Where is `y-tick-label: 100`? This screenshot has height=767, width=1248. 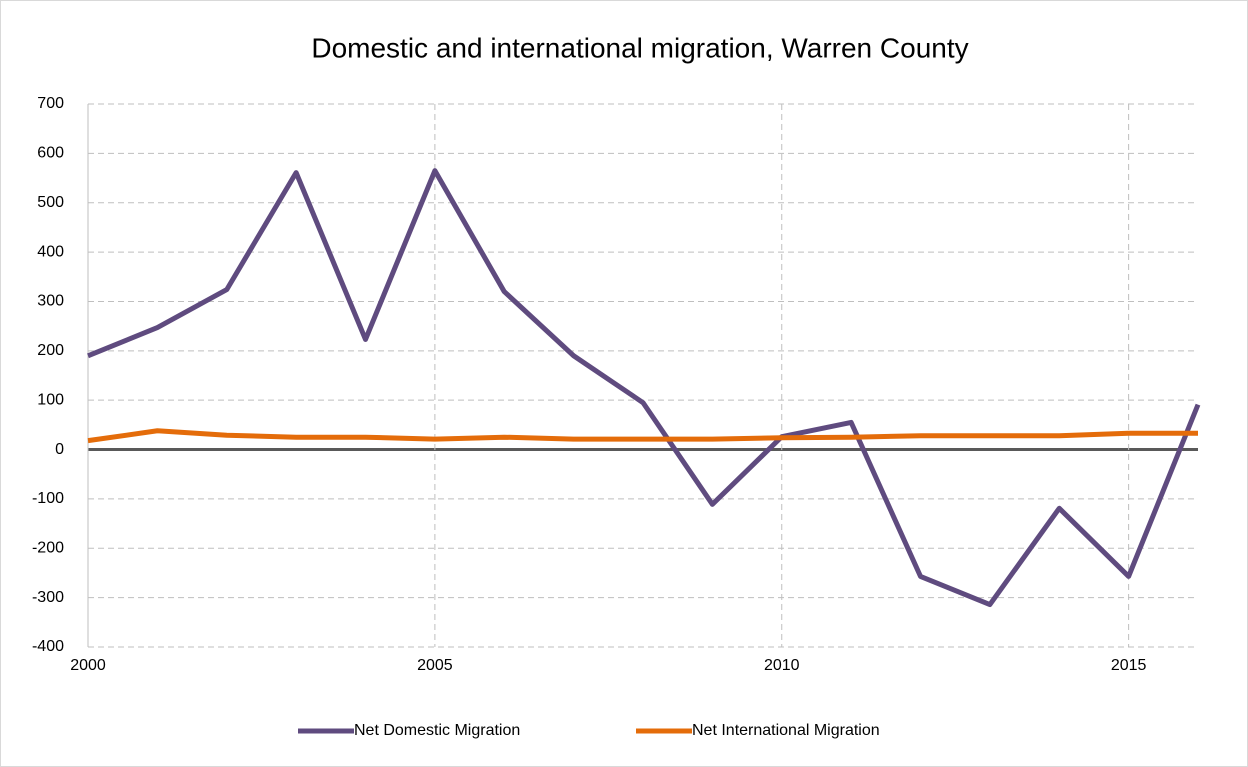 y-tick-label: 100 is located at coordinates (50, 399).